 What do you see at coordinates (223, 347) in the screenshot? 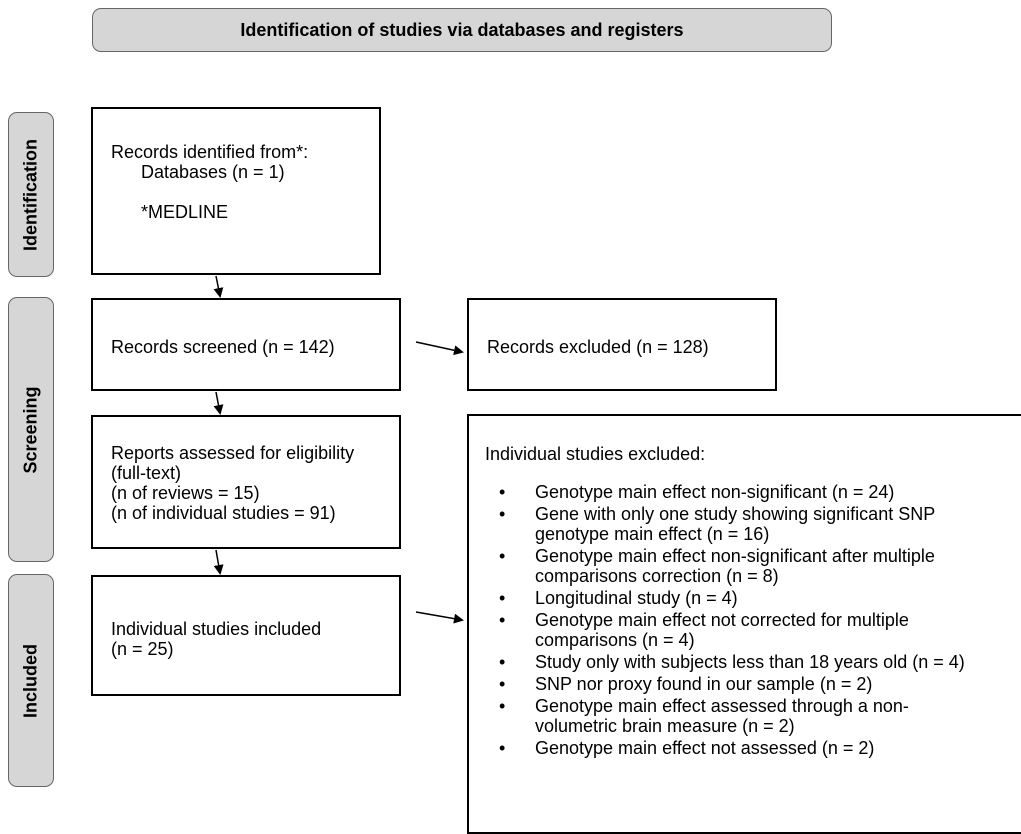
I see `records-screened-text: Records screened (n = 142)` at bounding box center [223, 347].